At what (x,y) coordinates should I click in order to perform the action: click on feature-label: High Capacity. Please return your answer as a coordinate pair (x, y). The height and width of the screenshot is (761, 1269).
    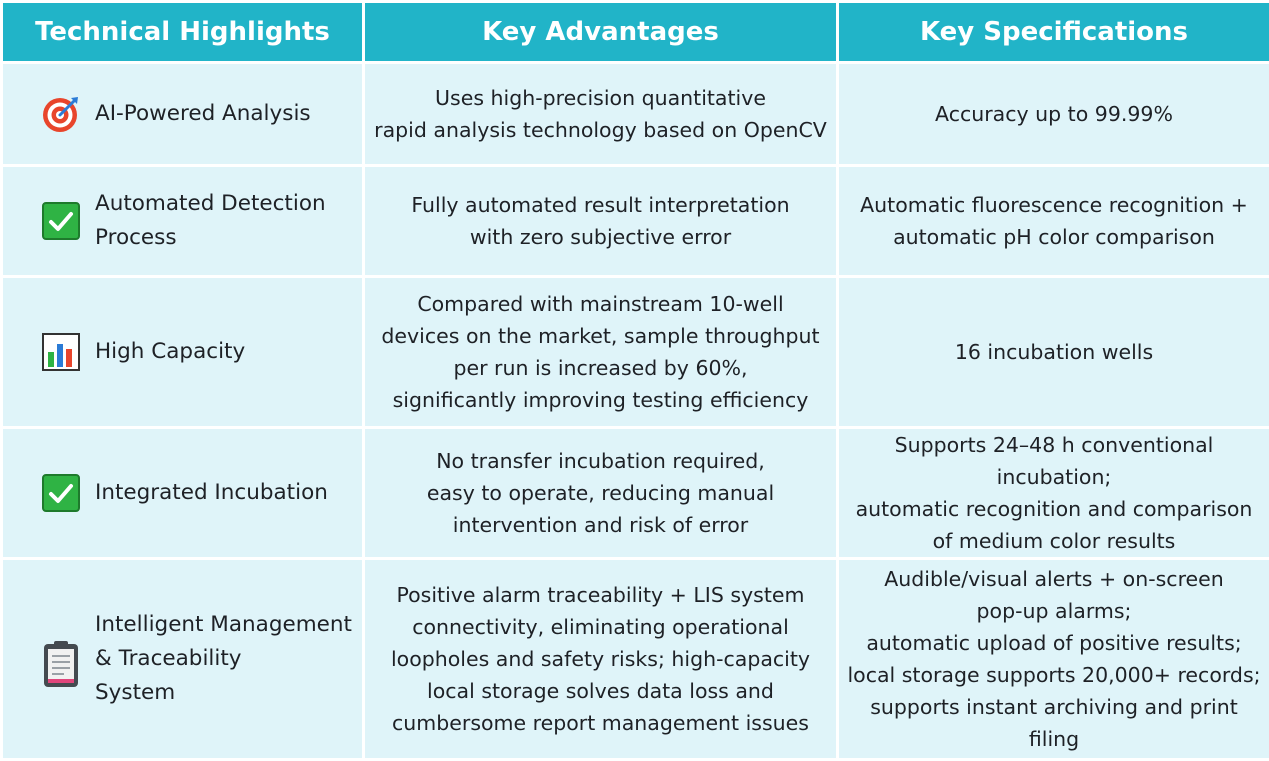
    Looking at the image, I should click on (170, 351).